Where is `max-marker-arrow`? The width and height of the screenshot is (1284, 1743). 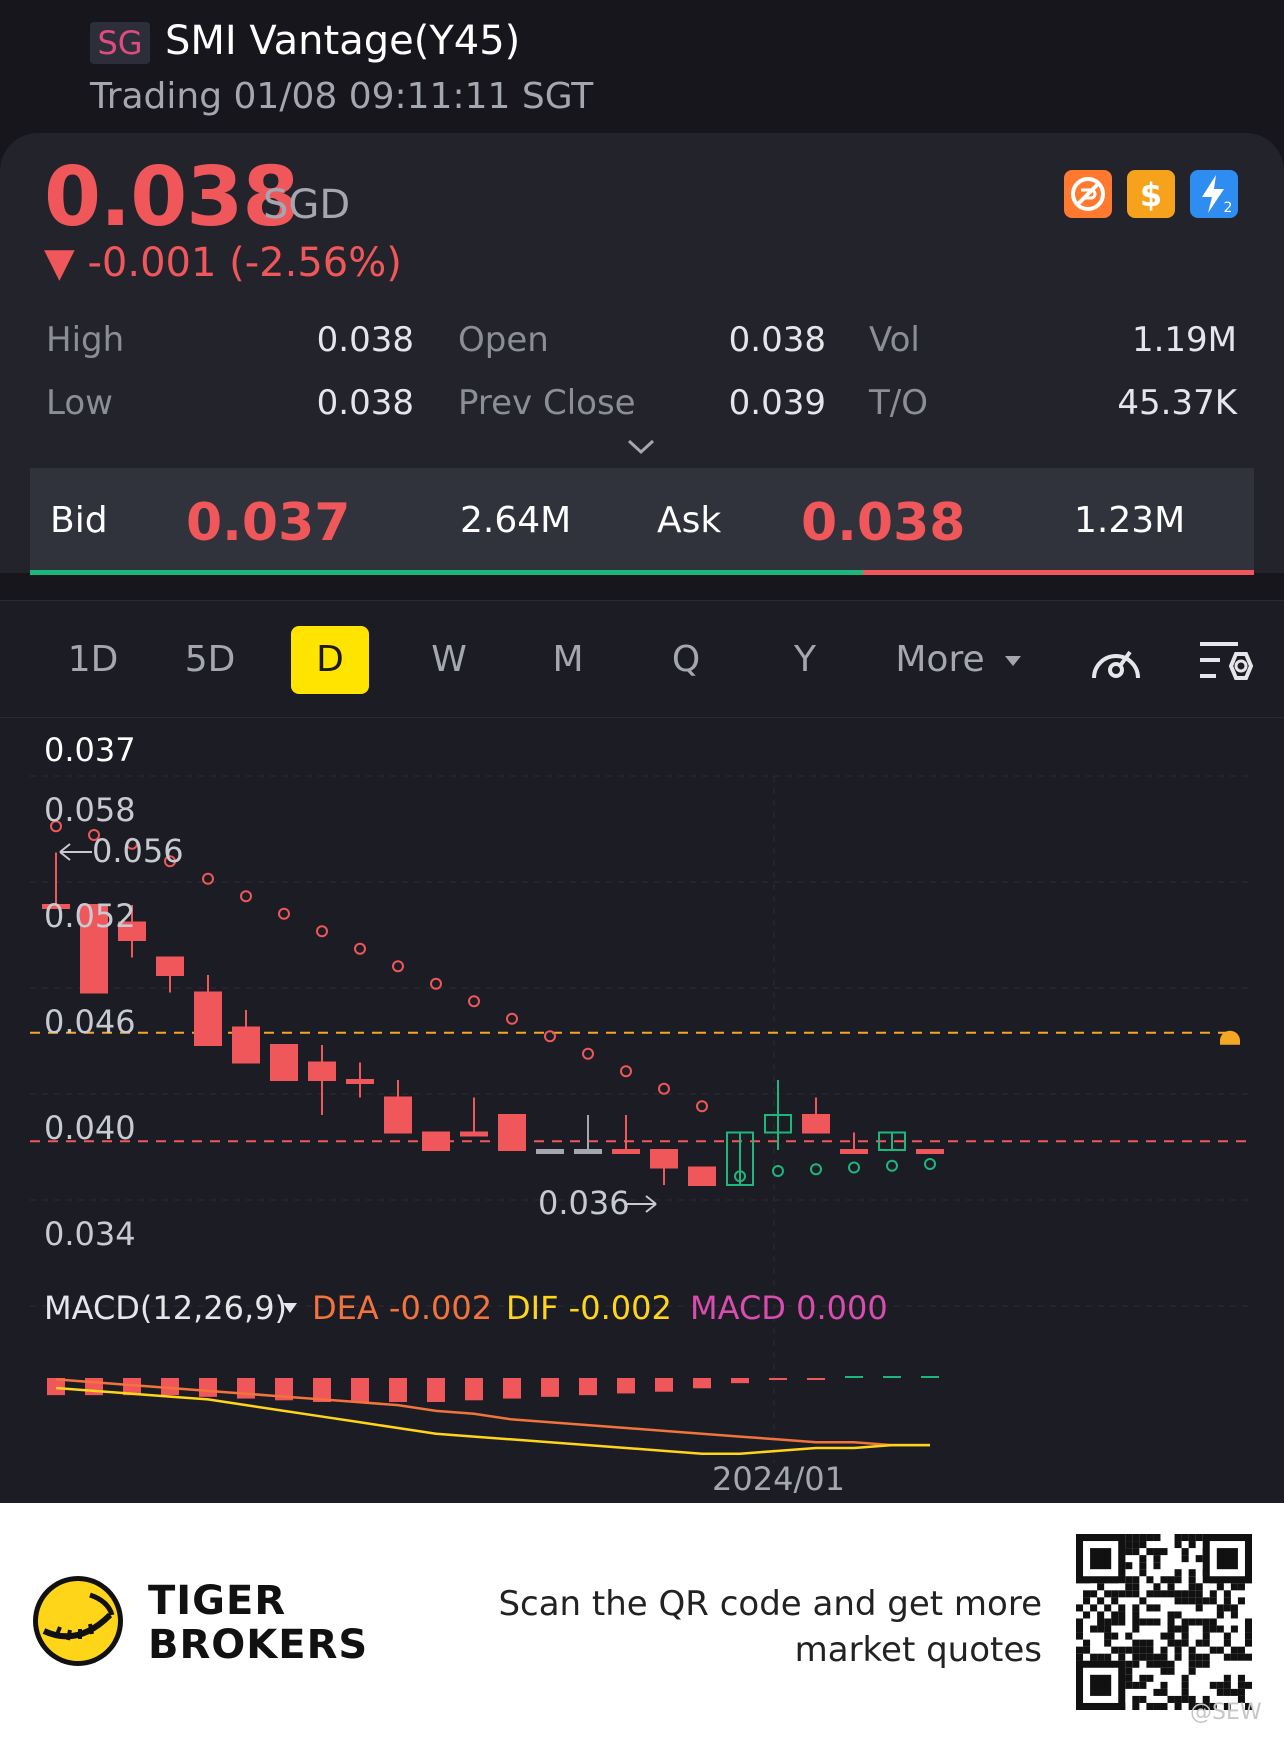 max-marker-arrow is located at coordinates (75, 852).